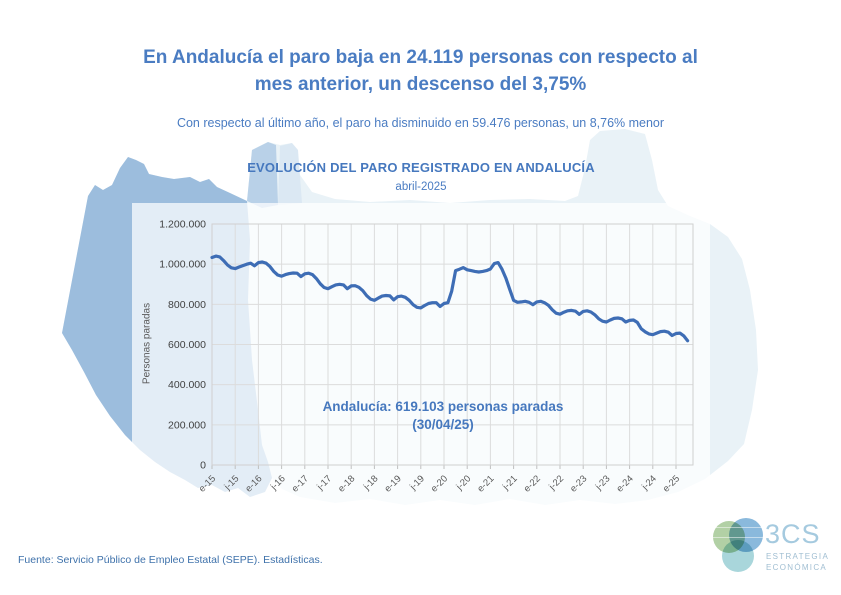 The image size is (841, 595). I want to click on y-tick-label: 0, so click(203, 466).